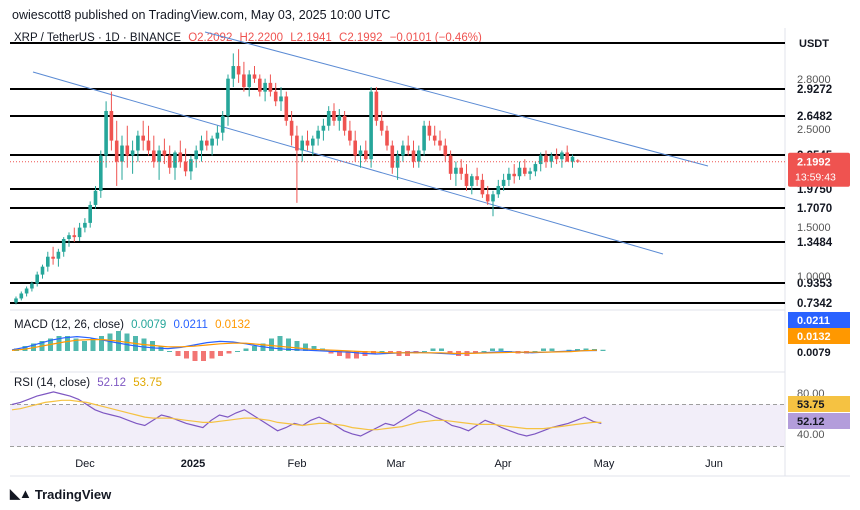  What do you see at coordinates (396, 464) in the screenshot?
I see `time-axis-label: Mar` at bounding box center [396, 464].